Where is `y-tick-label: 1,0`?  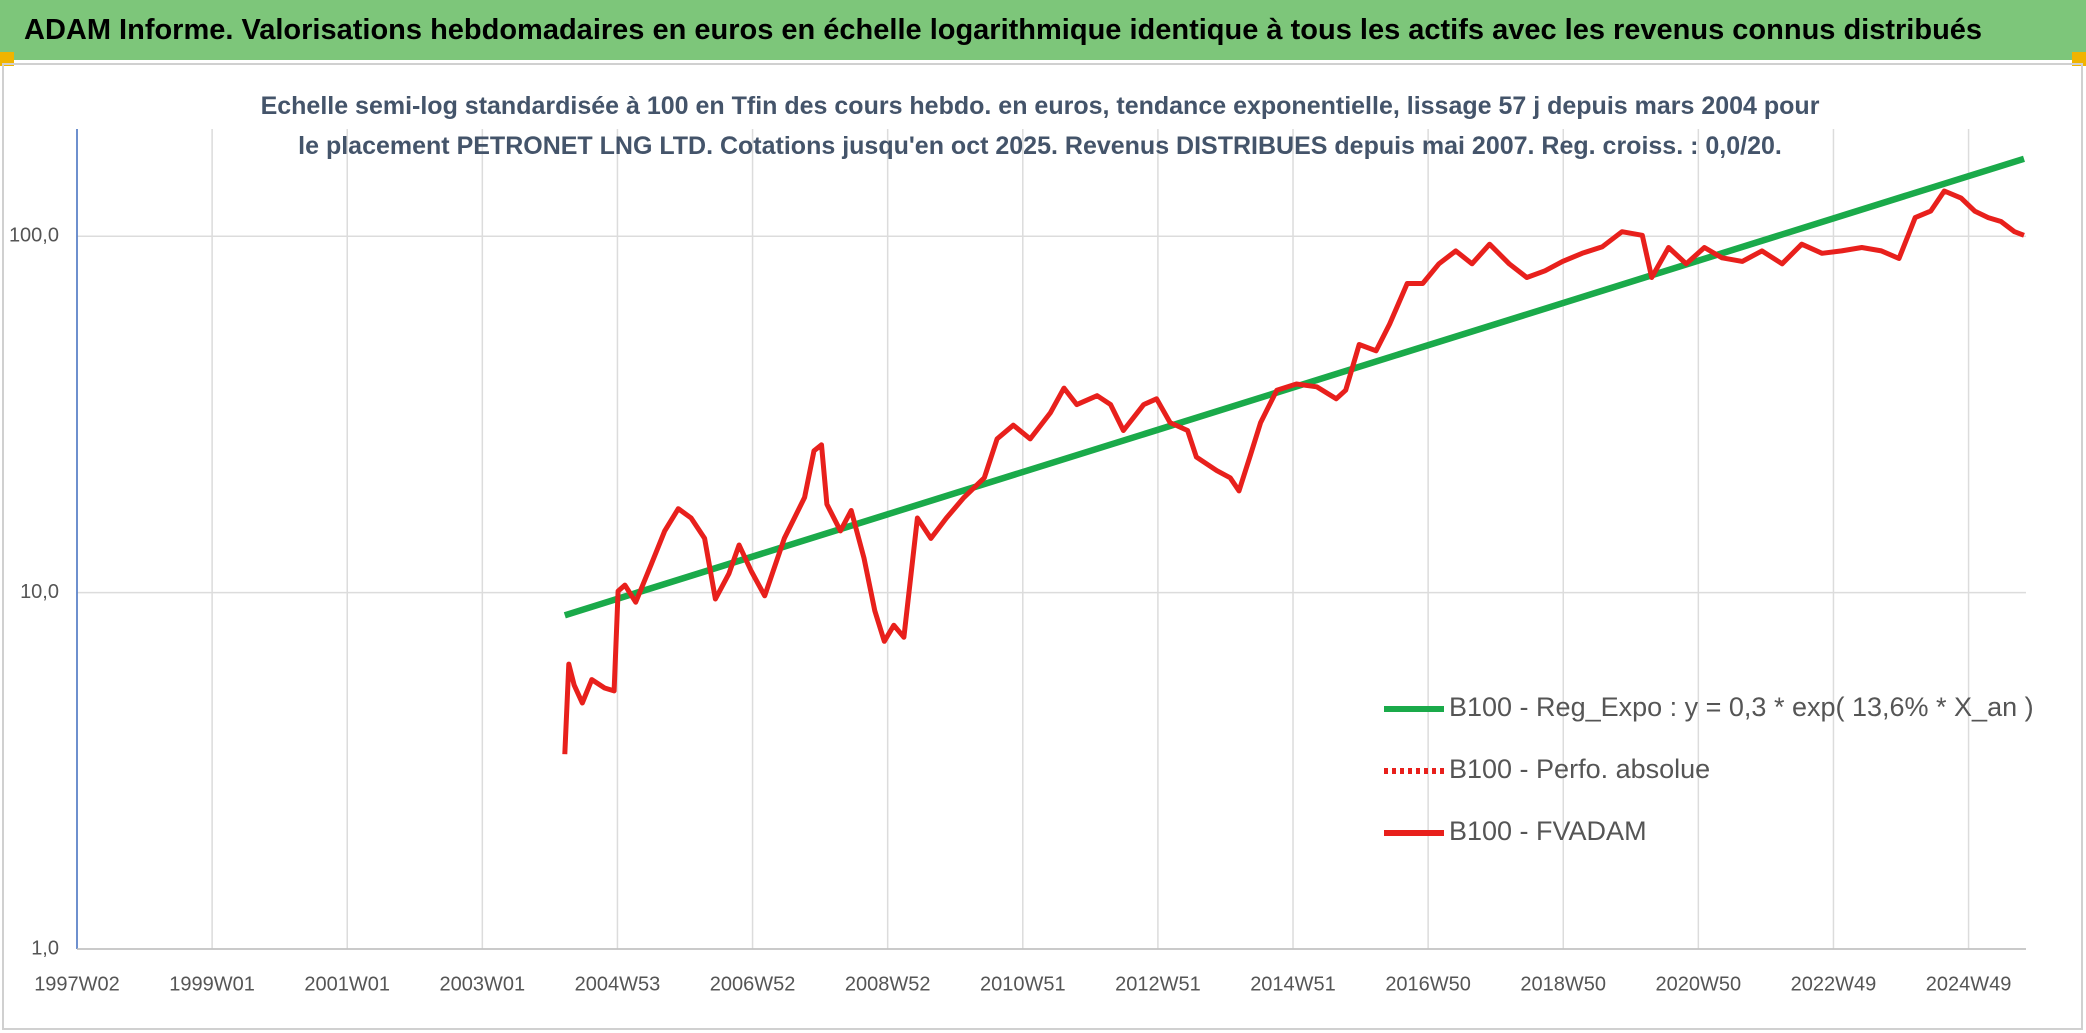
y-tick-label: 1,0 is located at coordinates (45, 948).